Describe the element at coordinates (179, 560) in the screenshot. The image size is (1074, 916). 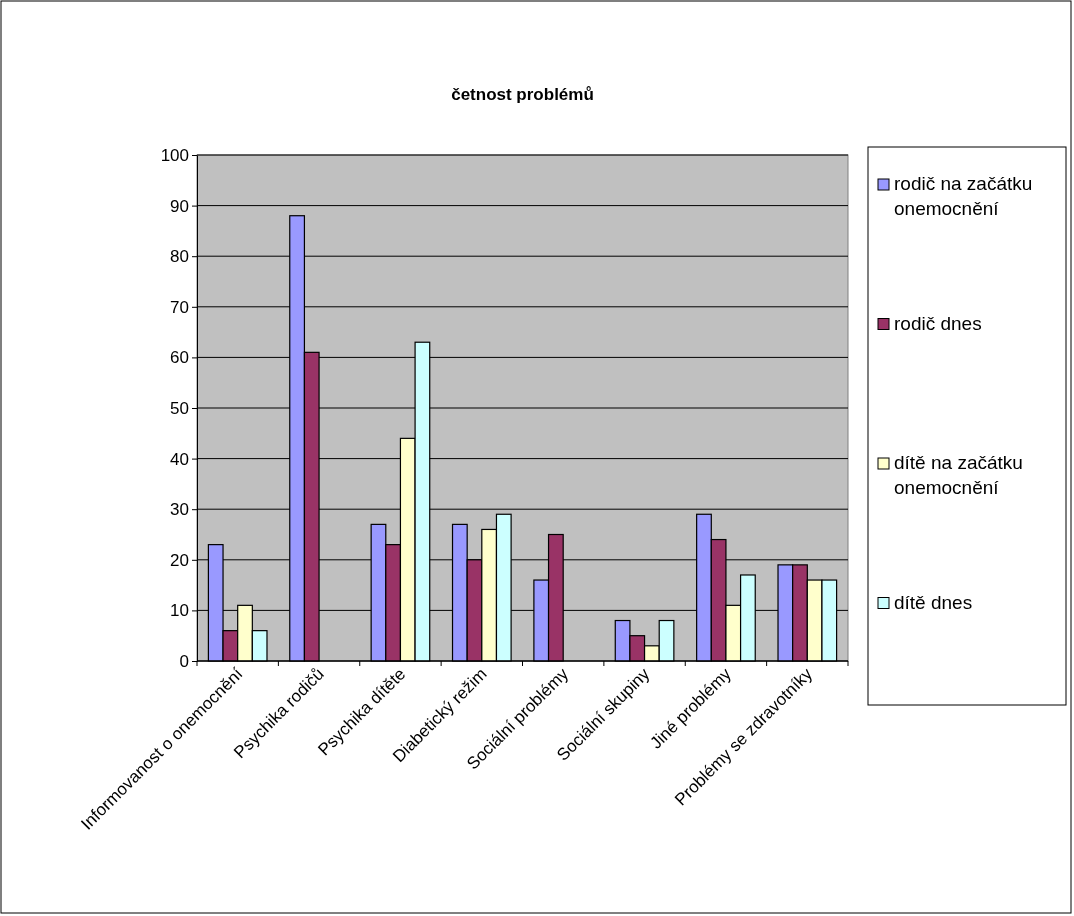
I see `y-tick-label: 20` at that location.